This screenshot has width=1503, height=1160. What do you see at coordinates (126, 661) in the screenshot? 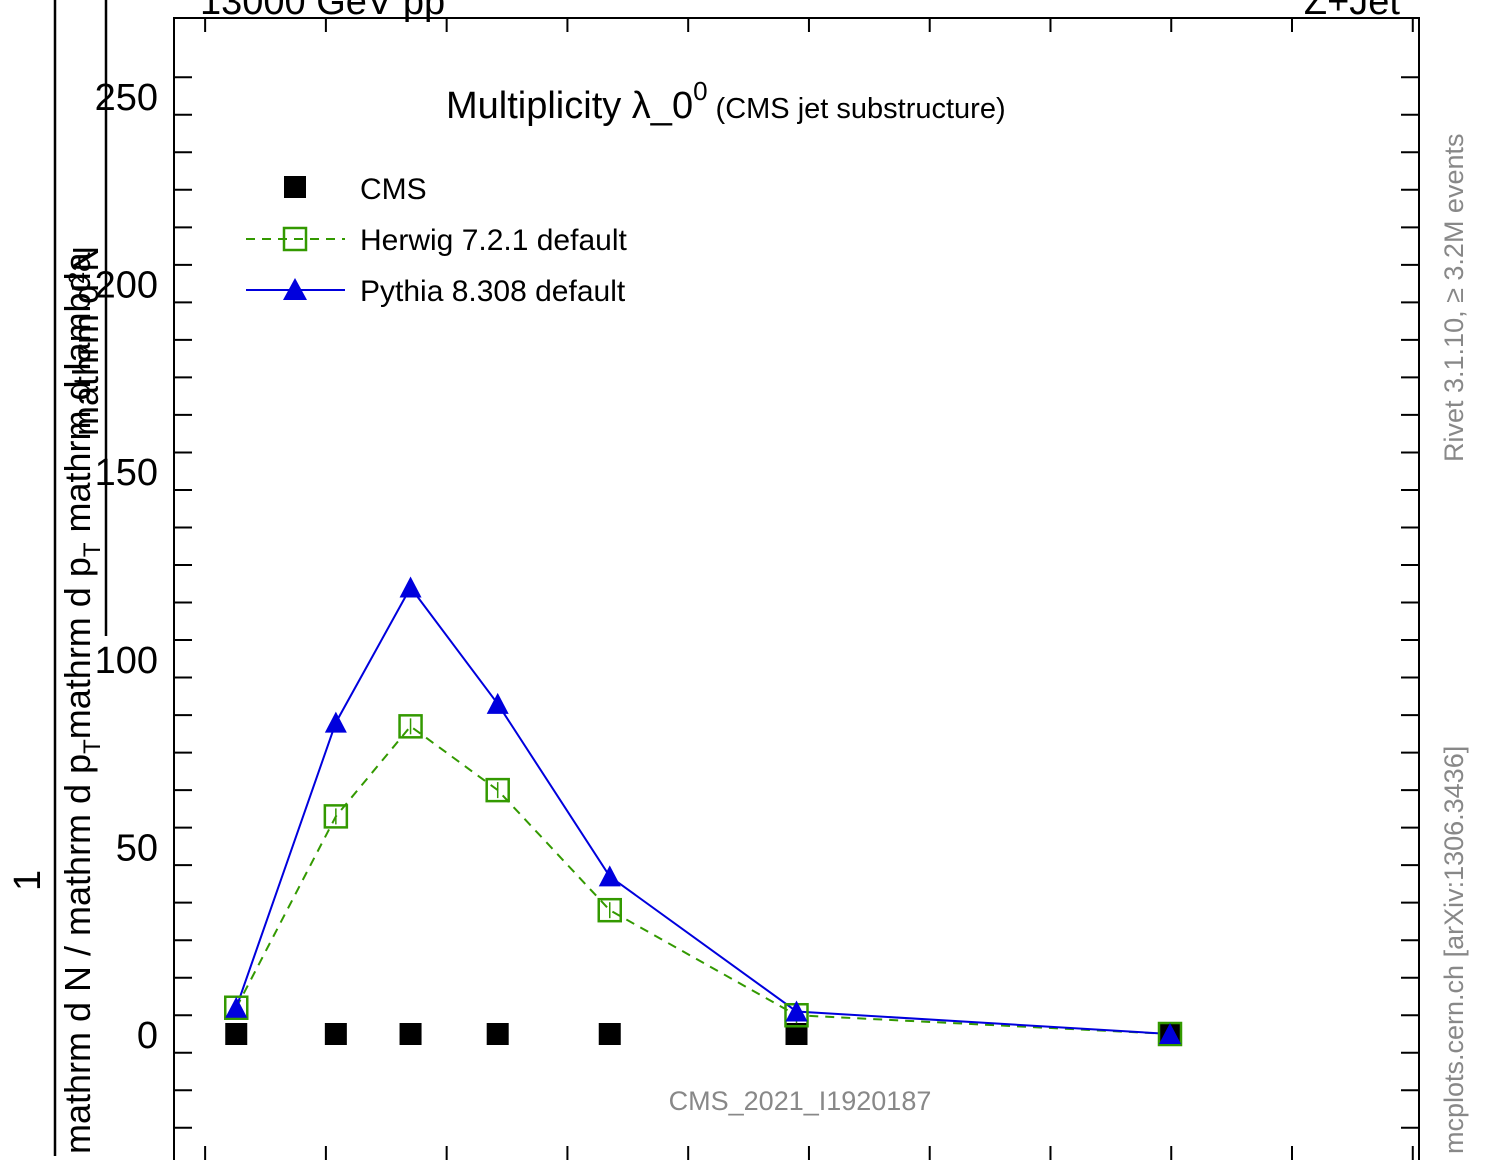
I see `y-tick-label: 100` at bounding box center [126, 661].